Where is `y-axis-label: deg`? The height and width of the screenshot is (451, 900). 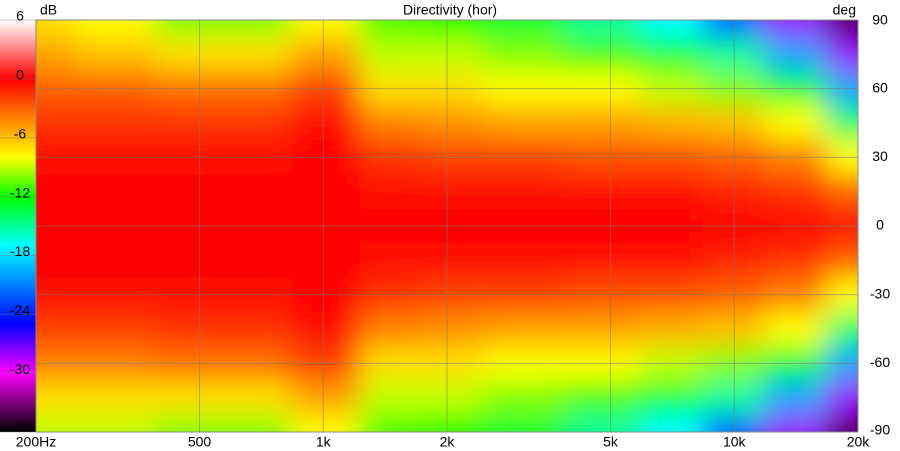 y-axis-label: deg is located at coordinates (844, 10).